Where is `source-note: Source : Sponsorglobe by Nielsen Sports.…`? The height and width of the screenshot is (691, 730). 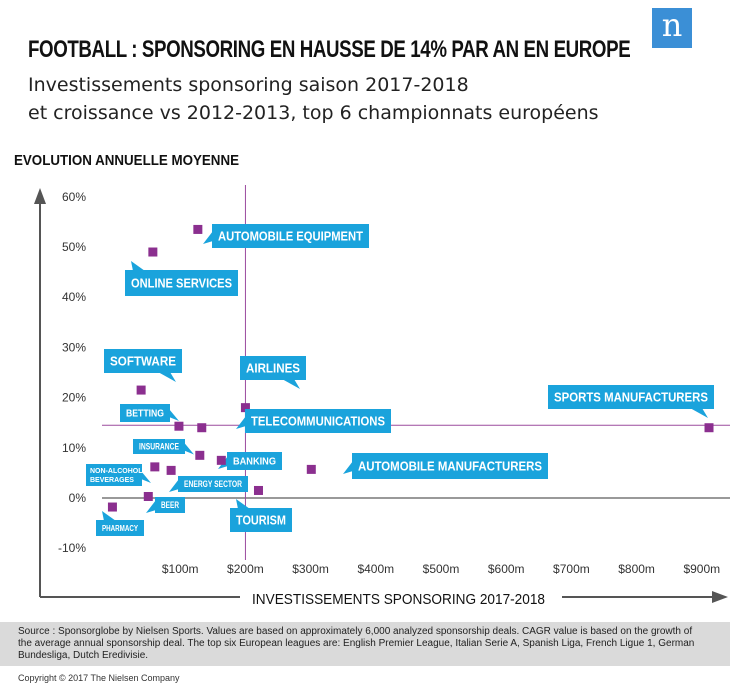 source-note: Source : Sponsorglobe by Nielsen Sports.… is located at coordinates (356, 643).